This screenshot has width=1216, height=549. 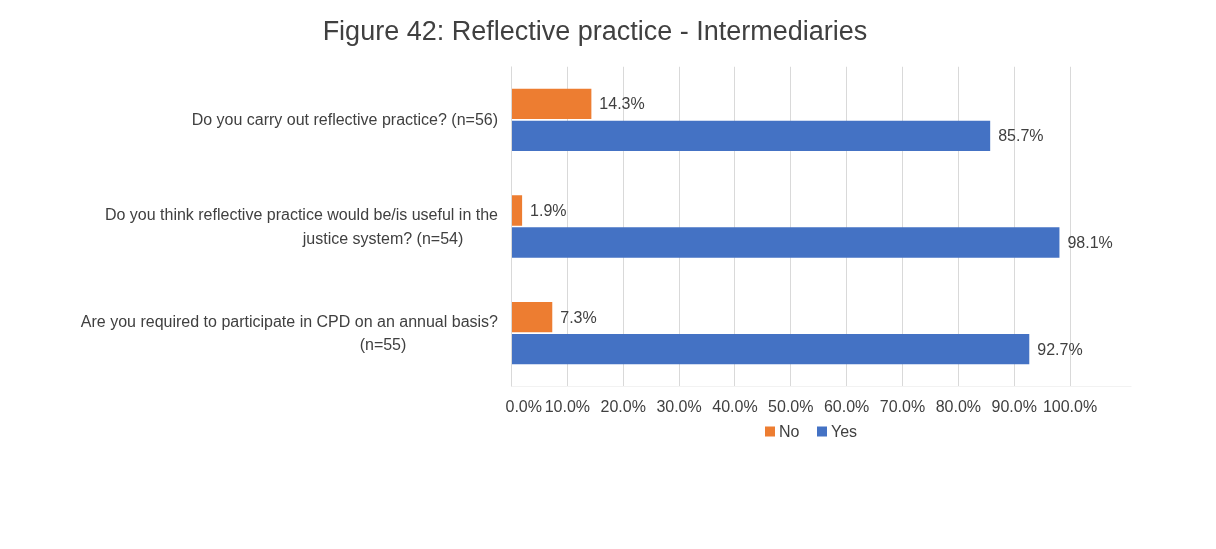 What do you see at coordinates (567, 406) in the screenshot?
I see `x-tick-label: 10.0%` at bounding box center [567, 406].